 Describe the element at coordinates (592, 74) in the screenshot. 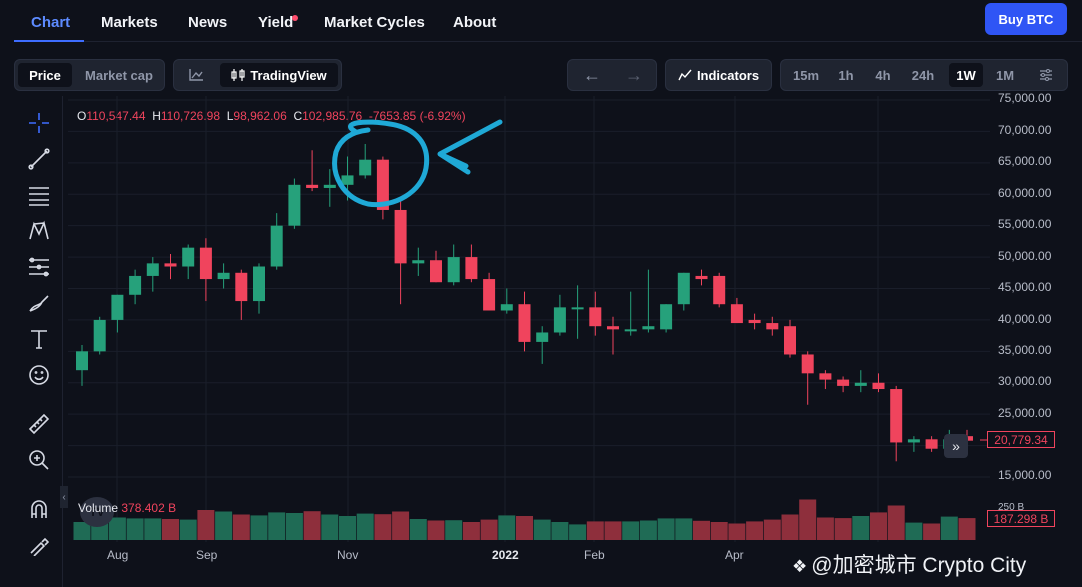

I see `undo-arrow-icon: ←` at that location.